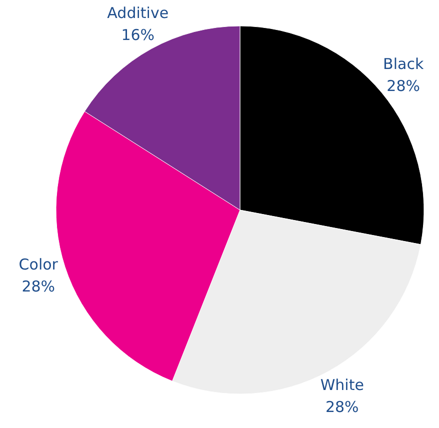 The width and height of the screenshot is (439, 428). What do you see at coordinates (342, 385) in the screenshot?
I see `slice-label: White` at bounding box center [342, 385].